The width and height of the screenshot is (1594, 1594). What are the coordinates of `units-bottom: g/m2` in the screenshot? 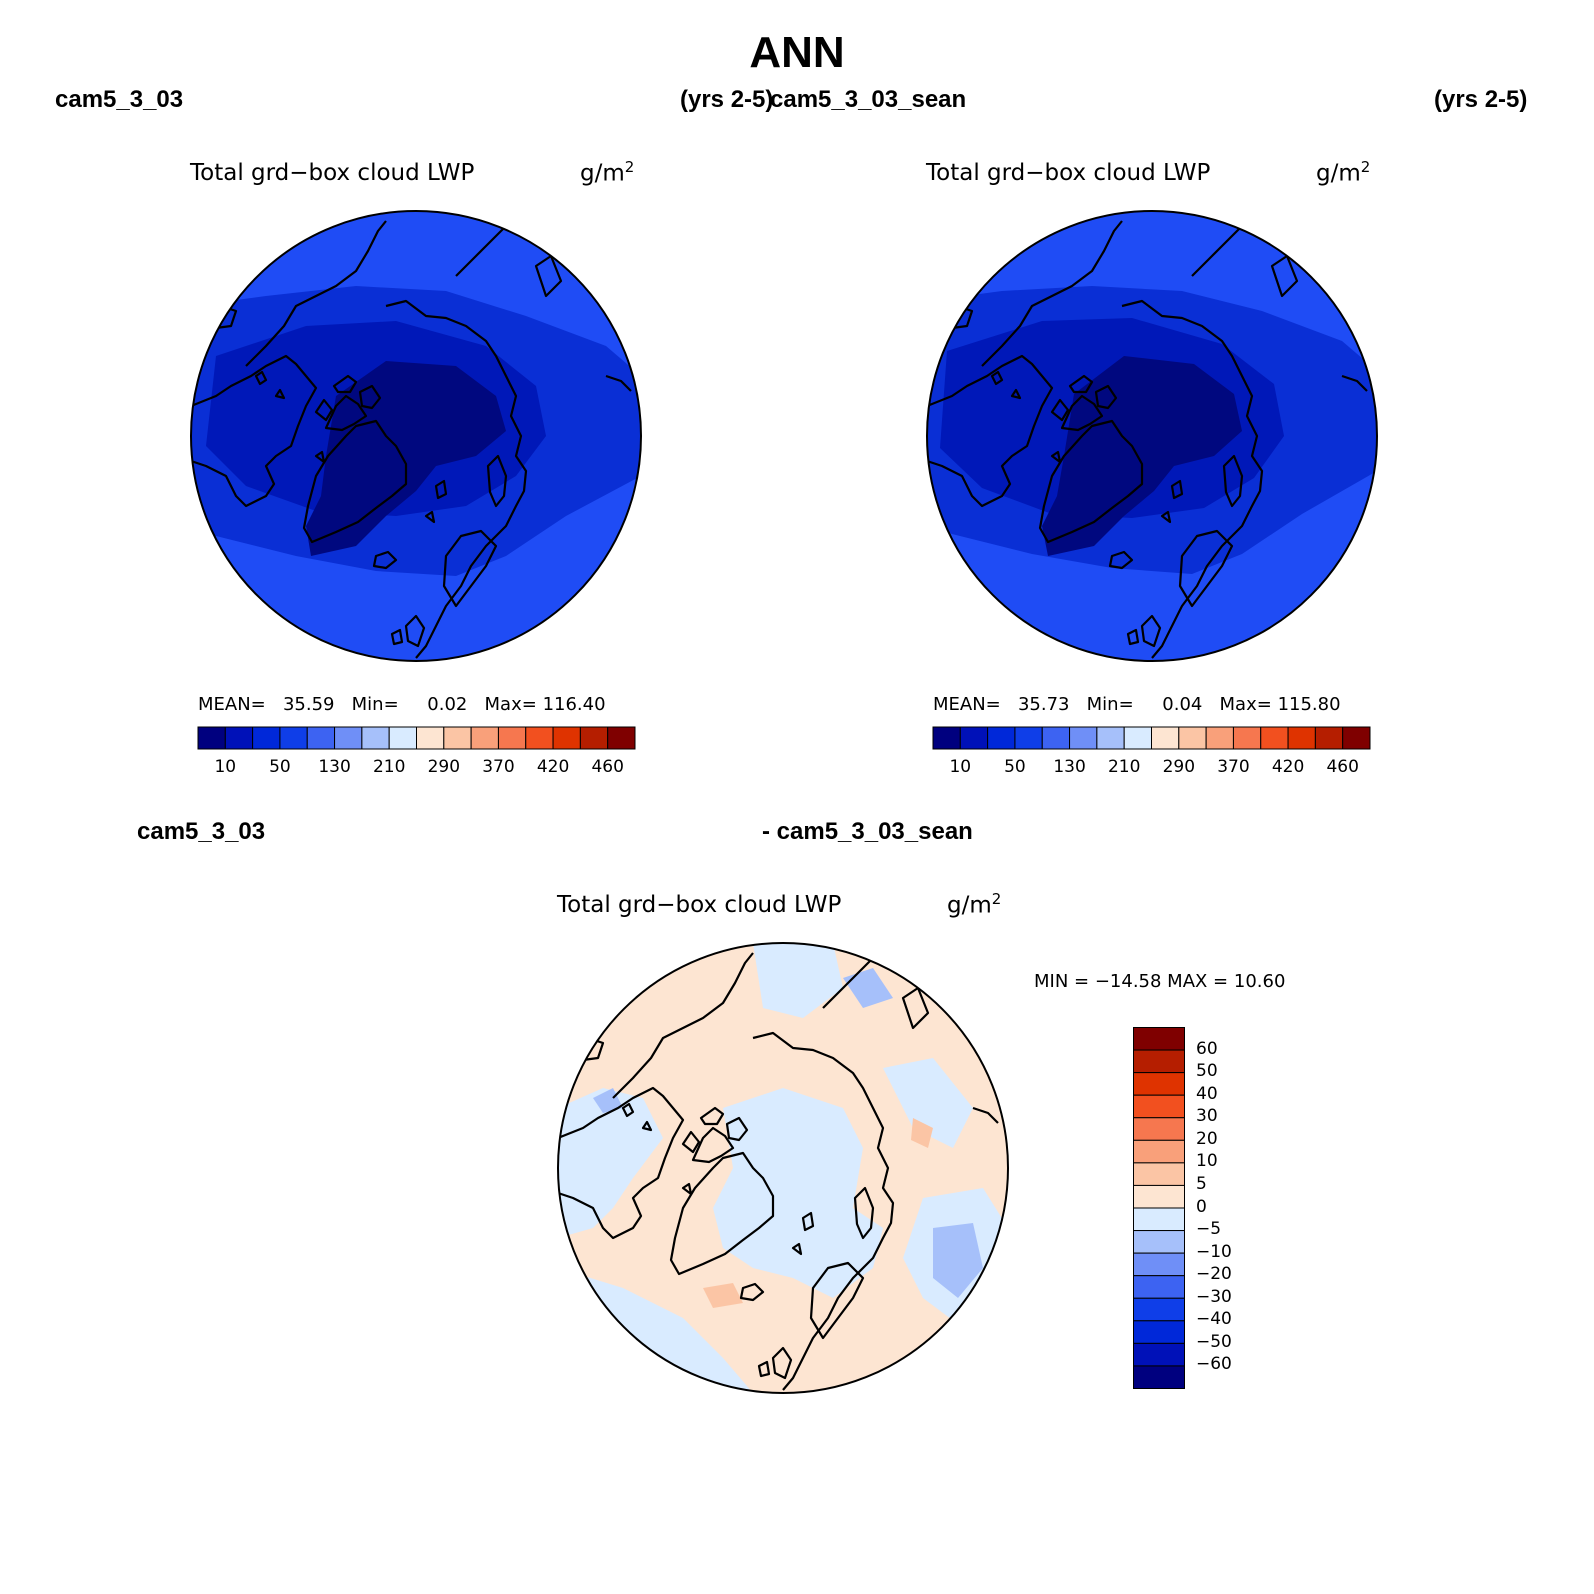 It's located at (974, 904).